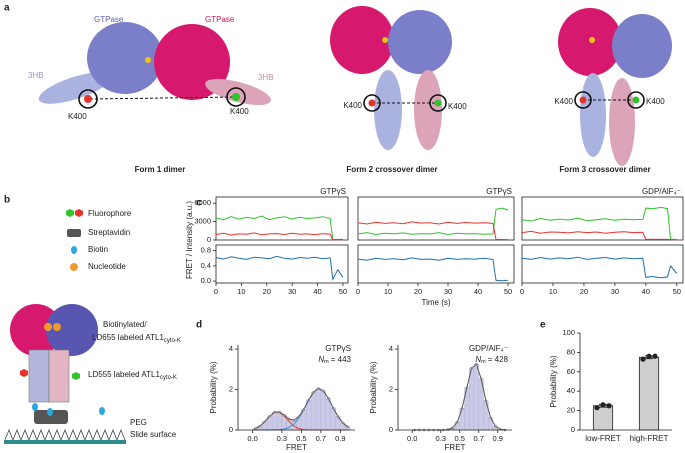  I want to click on chart-title: GDP/AlF₄⁻, so click(661, 191).